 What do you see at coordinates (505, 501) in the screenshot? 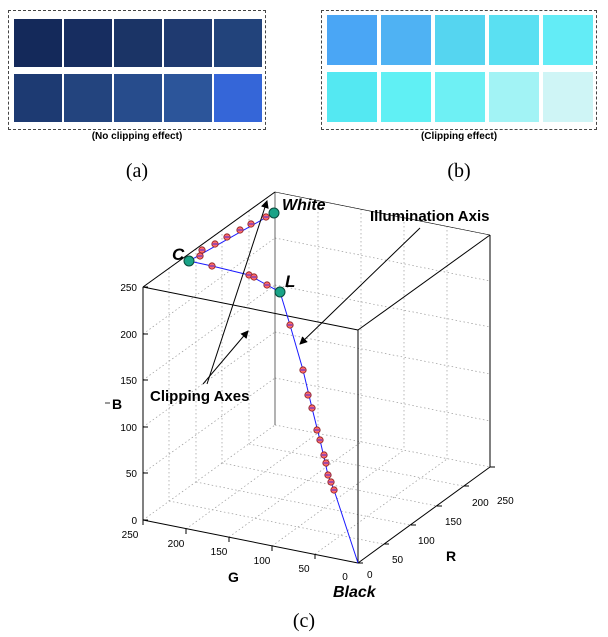
I see `r-tick-label: 250` at bounding box center [505, 501].